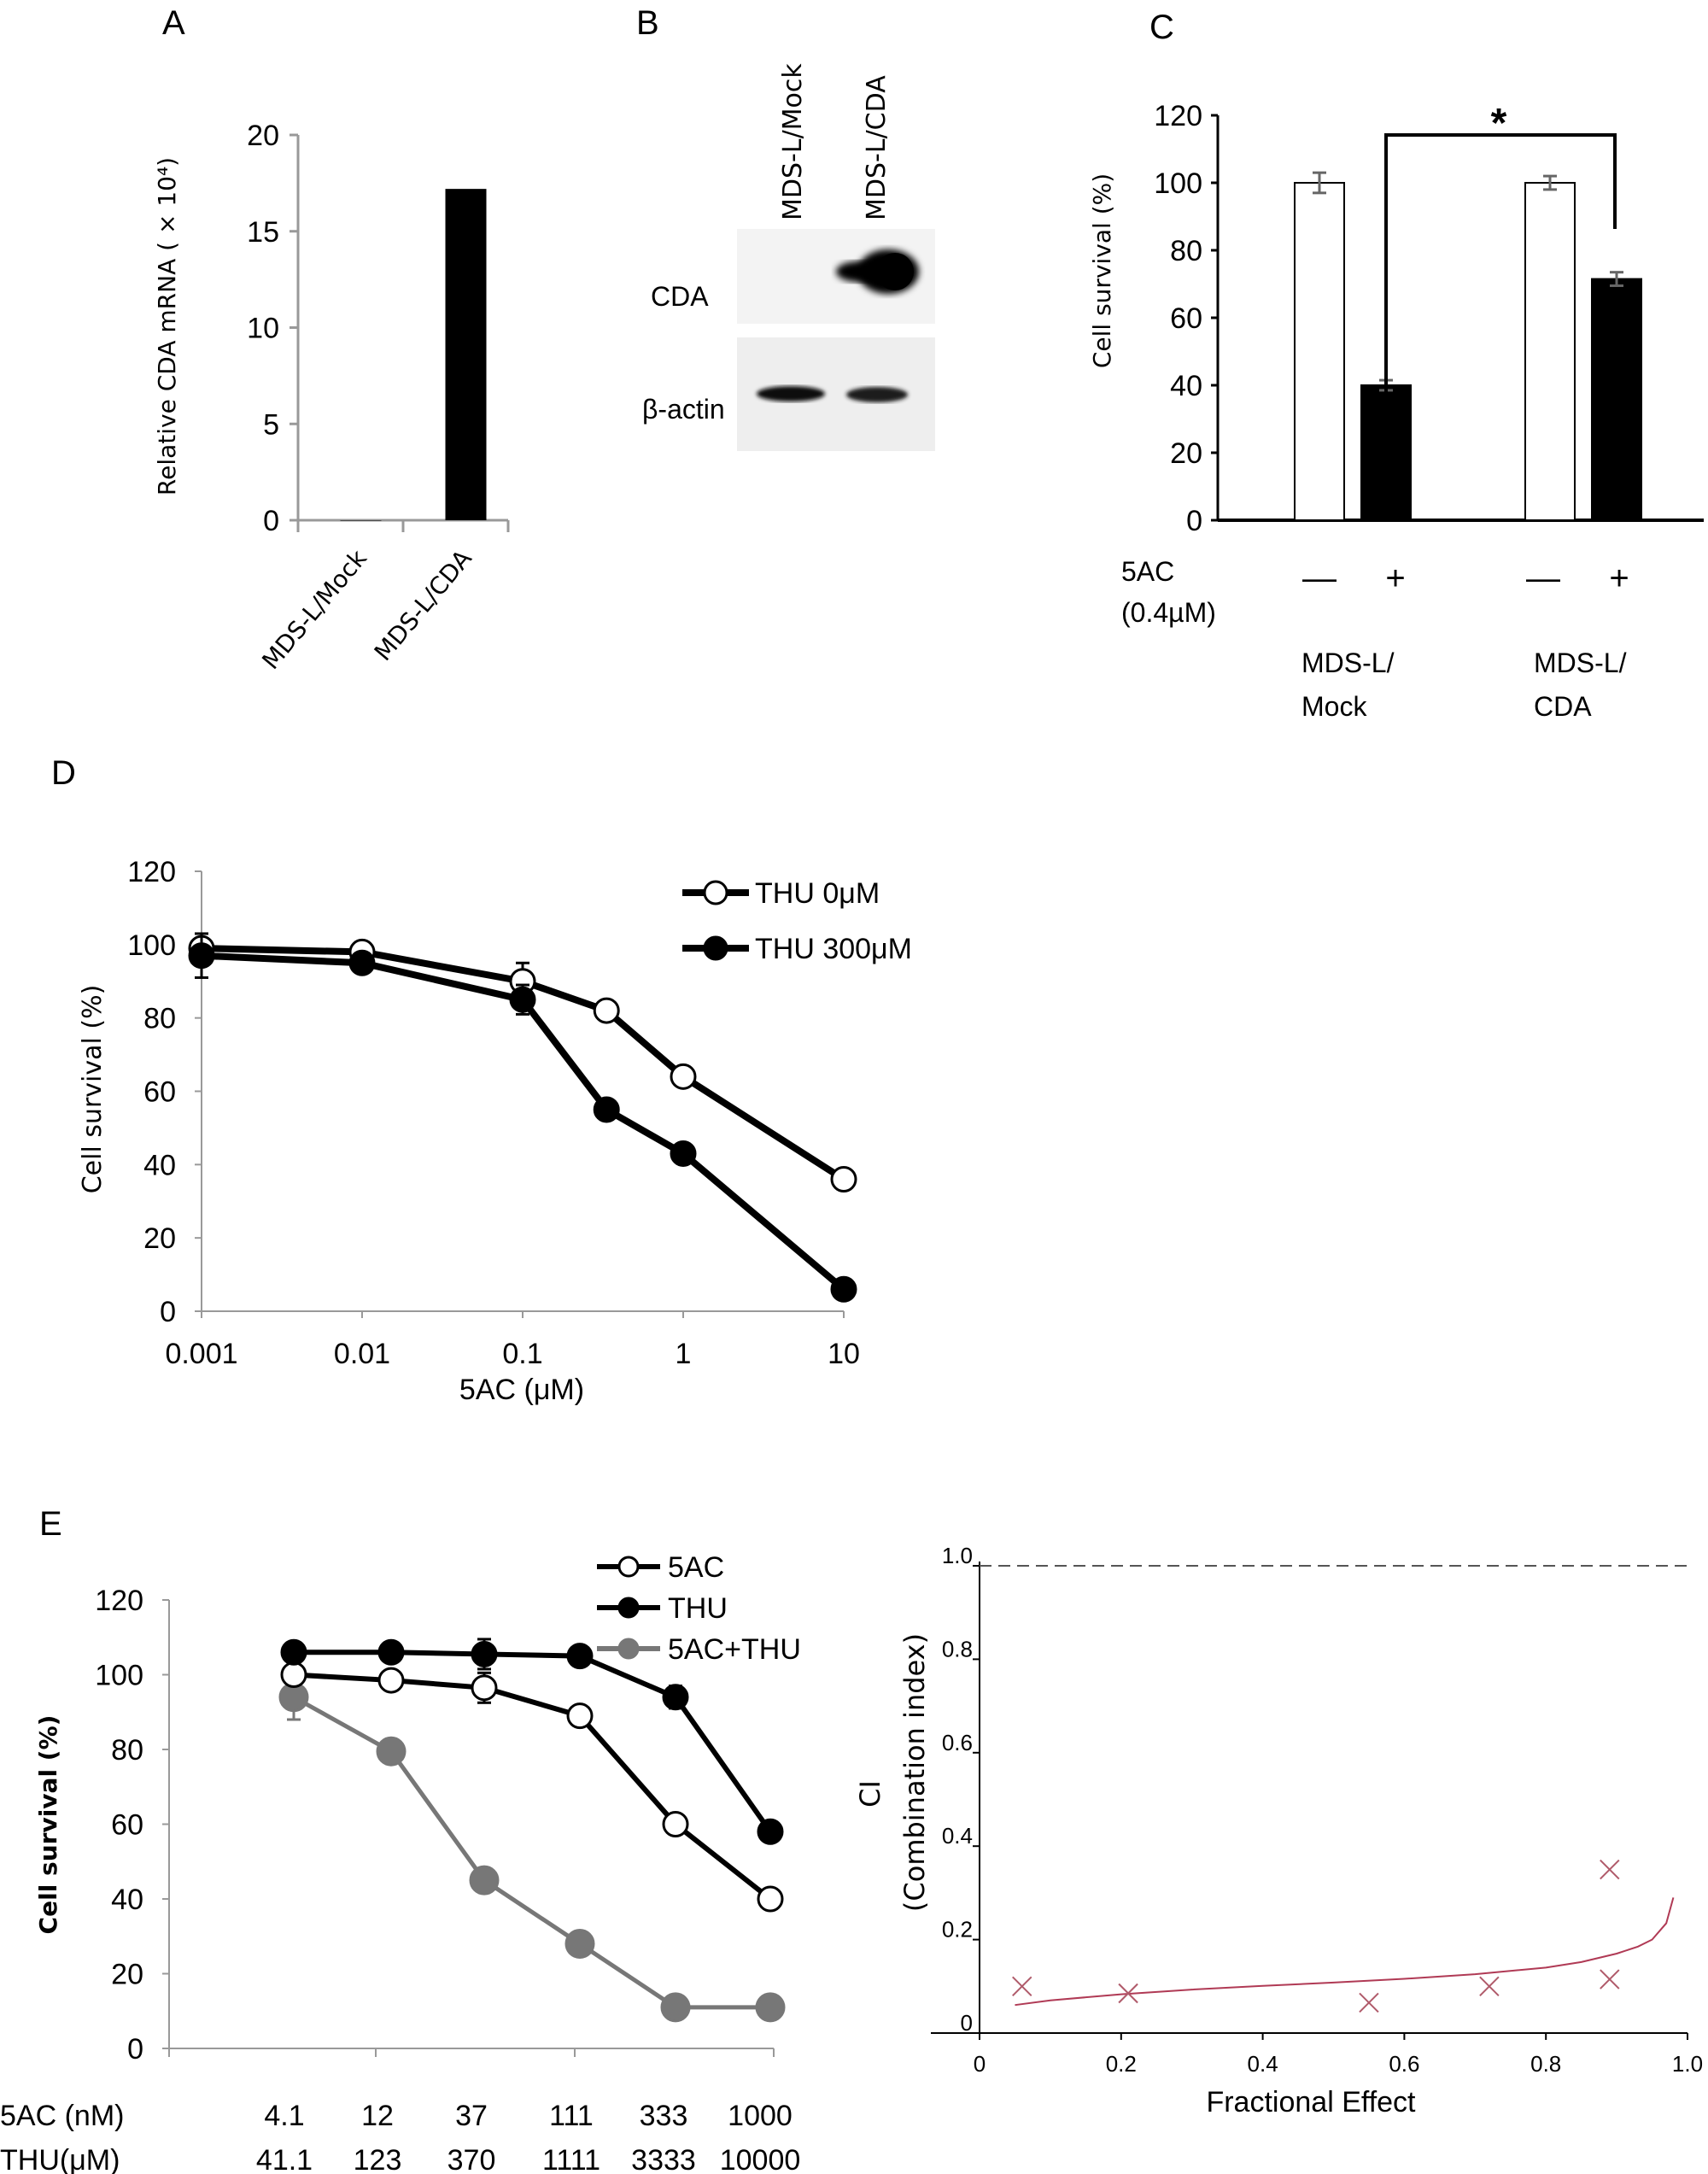 This screenshot has height=2174, width=1708. I want to click on series-5ac, so click(532, 1787).